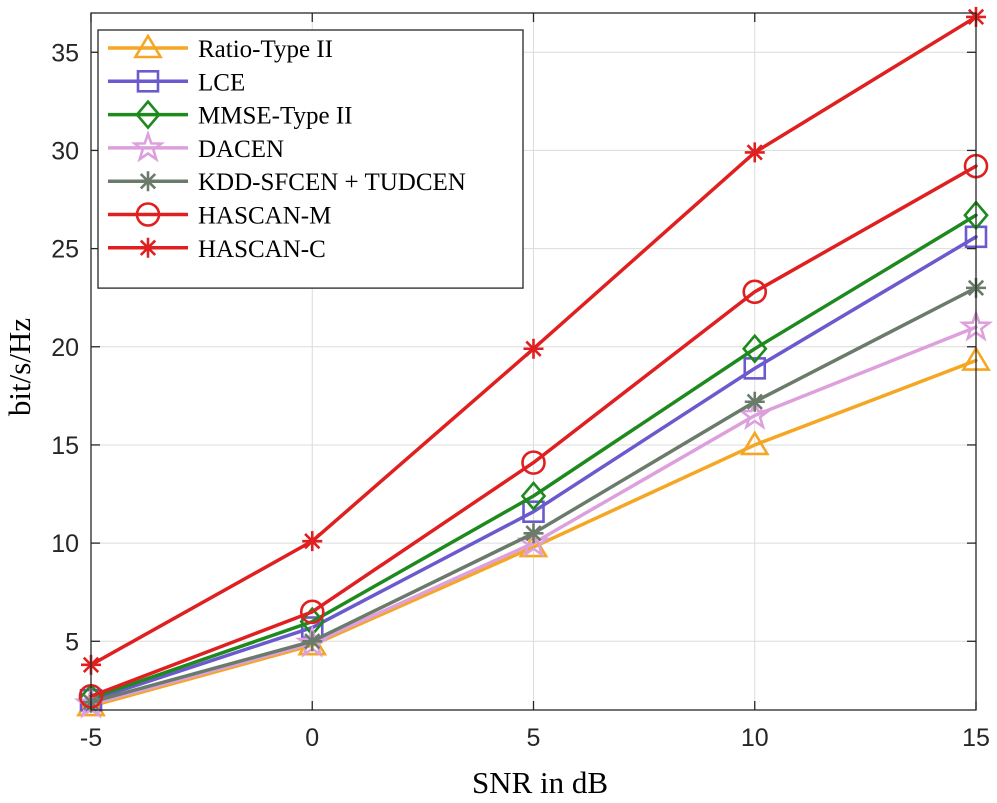  I want to click on x-tick-label: 5, so click(534, 738).